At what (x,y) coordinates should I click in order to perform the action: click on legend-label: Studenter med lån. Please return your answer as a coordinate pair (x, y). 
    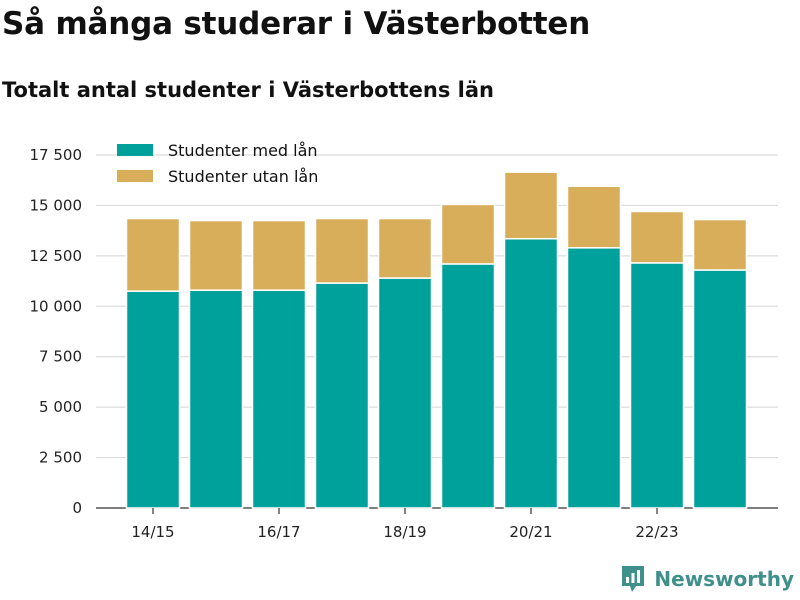
    Looking at the image, I should click on (243, 150).